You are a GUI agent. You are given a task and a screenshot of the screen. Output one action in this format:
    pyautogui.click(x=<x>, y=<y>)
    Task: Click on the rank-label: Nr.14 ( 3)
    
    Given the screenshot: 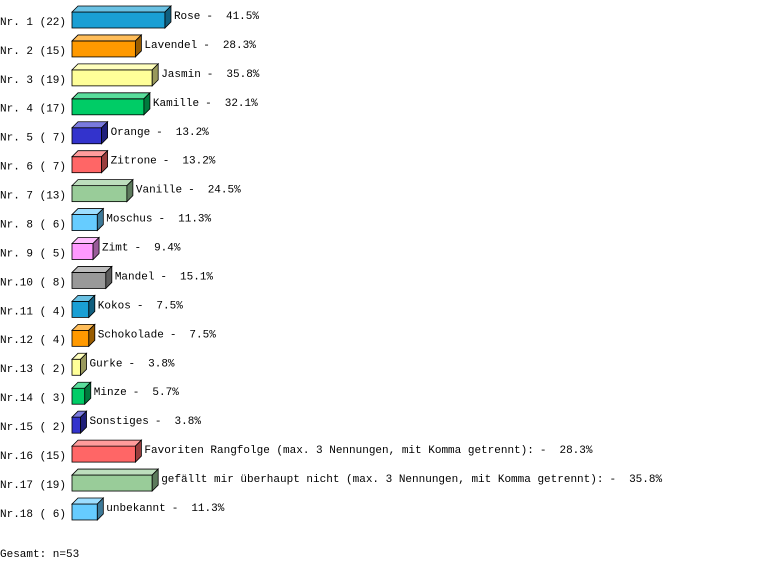 What is the action you would take?
    pyautogui.click(x=33, y=399)
    